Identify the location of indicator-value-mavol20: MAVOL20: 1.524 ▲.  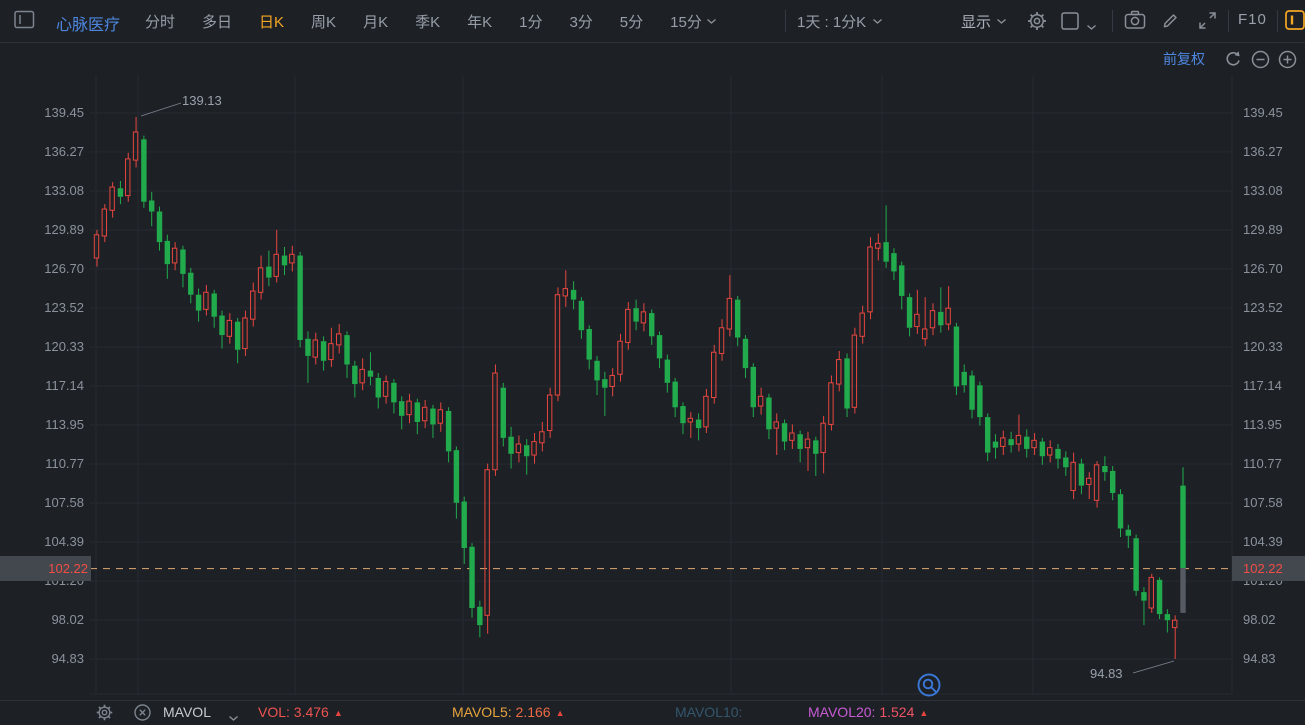
(868, 712).